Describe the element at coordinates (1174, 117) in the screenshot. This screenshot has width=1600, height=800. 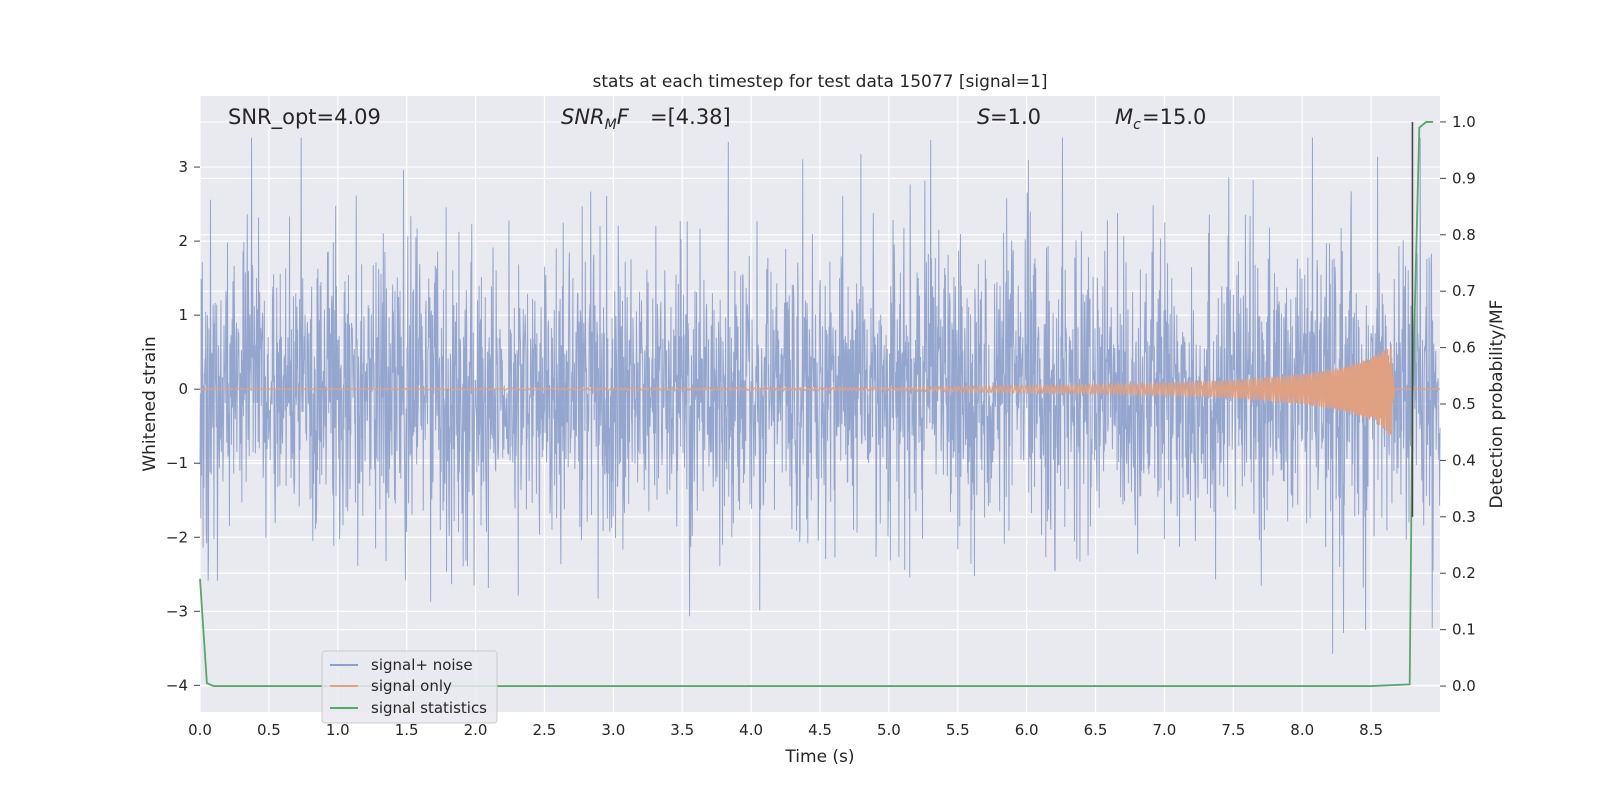
I see `annotation-mc: =15.0` at that location.